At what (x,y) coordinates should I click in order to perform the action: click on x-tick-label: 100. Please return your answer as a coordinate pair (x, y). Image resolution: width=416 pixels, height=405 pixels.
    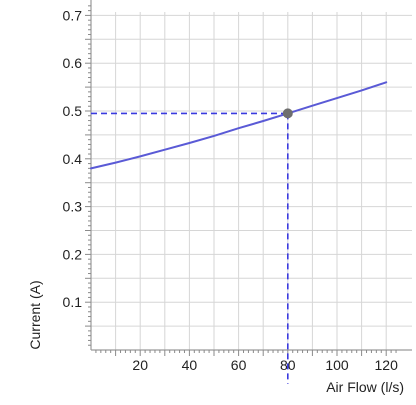
    Looking at the image, I should click on (337, 365).